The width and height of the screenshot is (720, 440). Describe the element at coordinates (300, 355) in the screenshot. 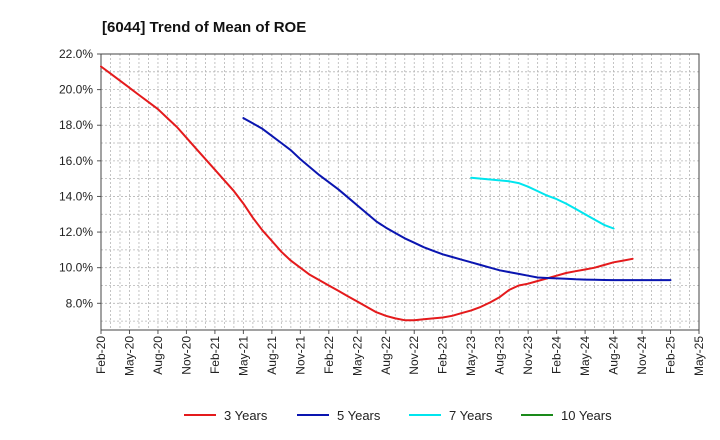

I see `x-tick-label: Nov-21` at that location.